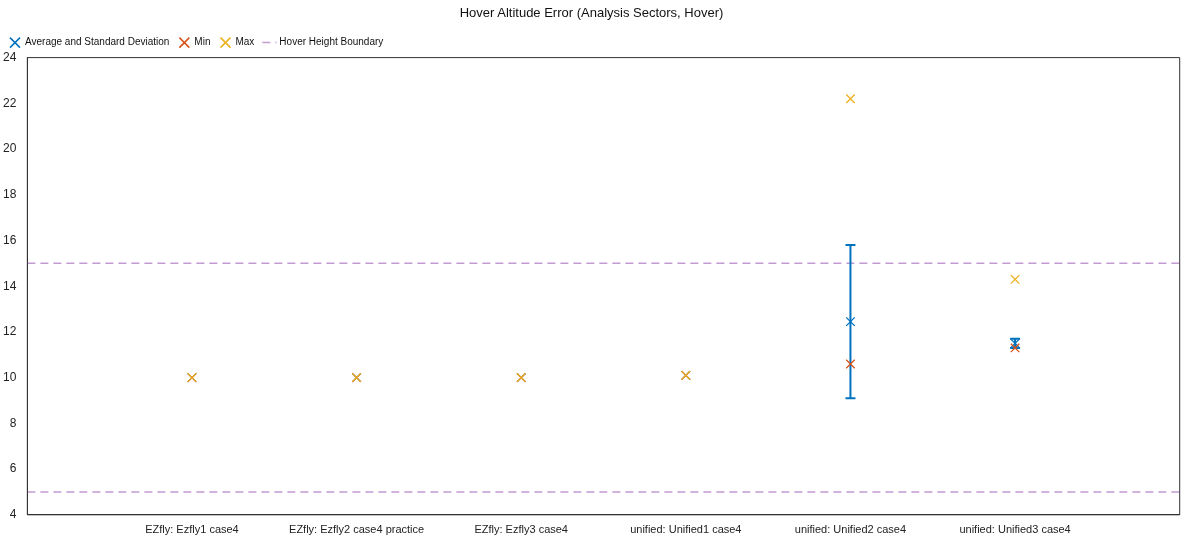  I want to click on y-tick-label: 10, so click(9, 376).